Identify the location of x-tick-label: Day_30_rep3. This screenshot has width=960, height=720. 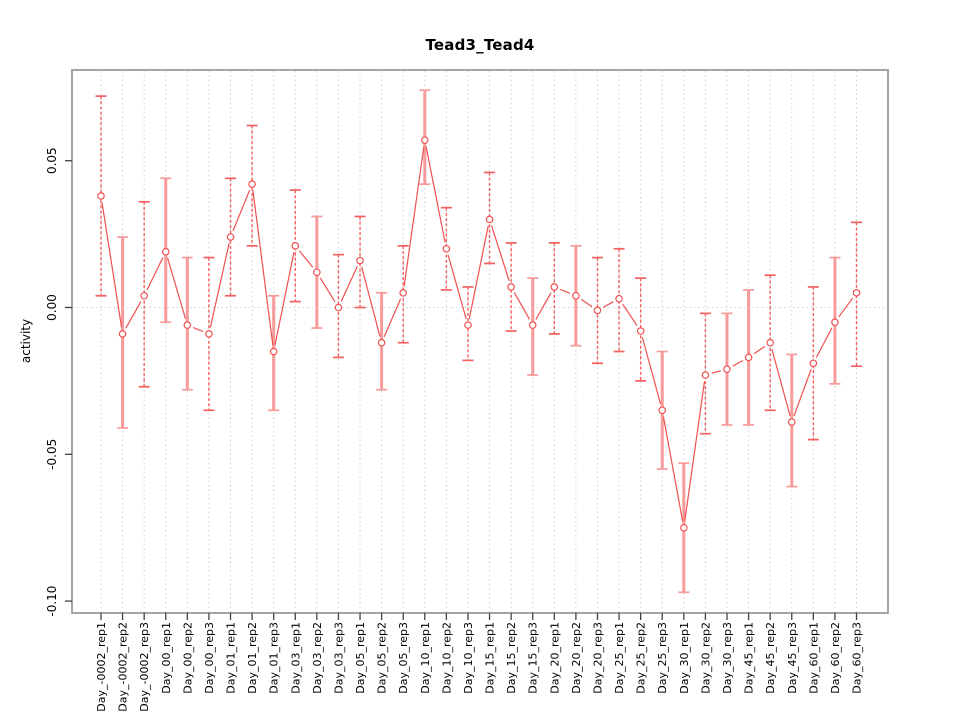
(727, 658).